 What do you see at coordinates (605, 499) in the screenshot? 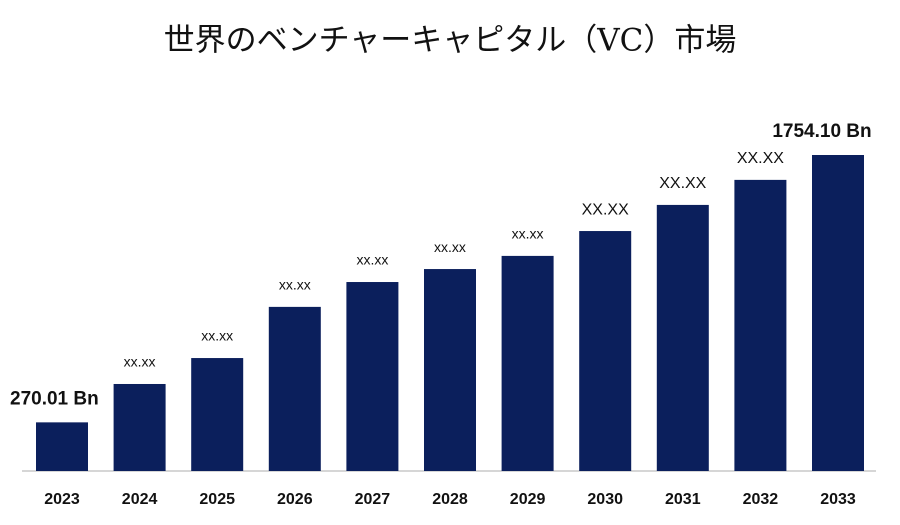
I see `x-tick-label: 2030` at bounding box center [605, 499].